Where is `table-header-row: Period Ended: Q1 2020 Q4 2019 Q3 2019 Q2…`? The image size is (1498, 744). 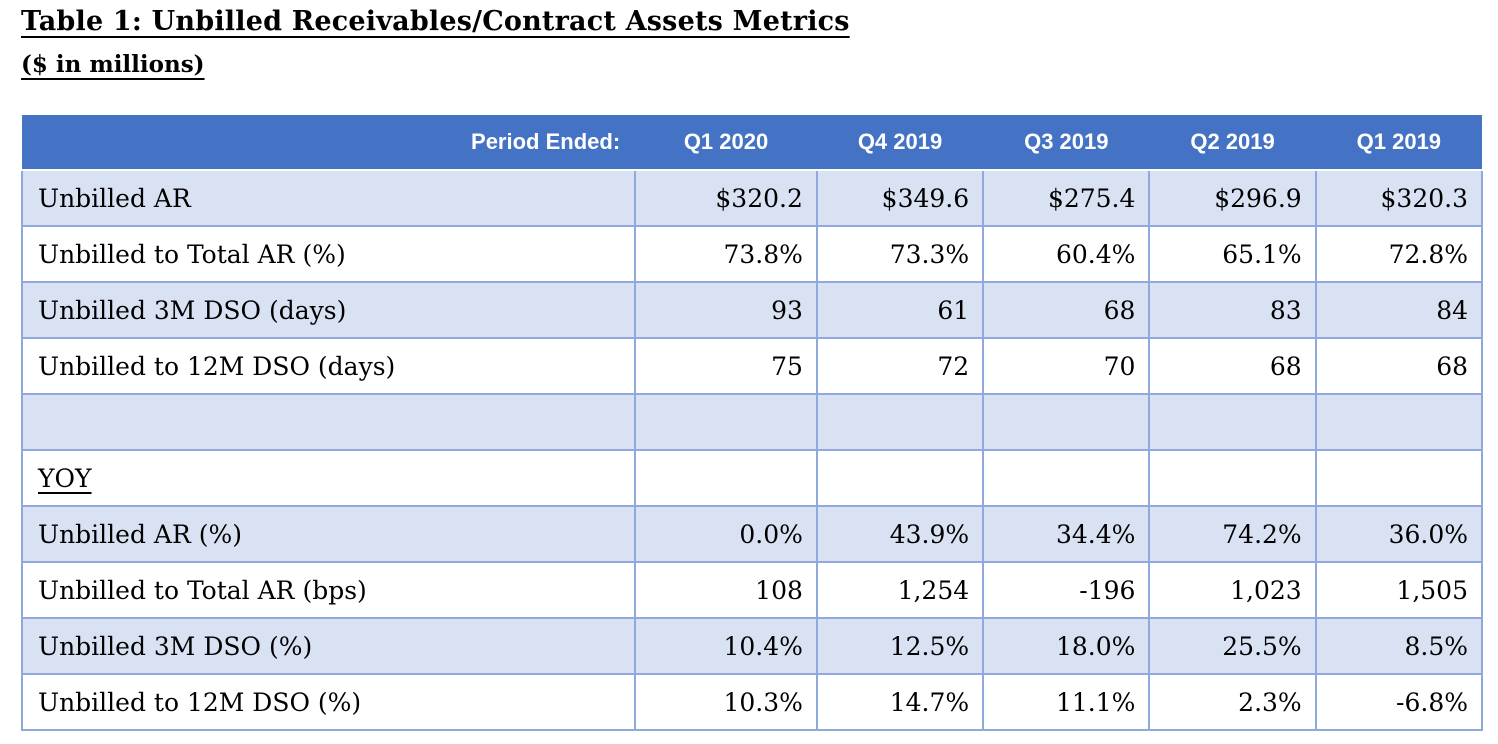 table-header-row: Period Ended: Q1 2020 Q4 2019 Q3 2019 Q2… is located at coordinates (752, 143).